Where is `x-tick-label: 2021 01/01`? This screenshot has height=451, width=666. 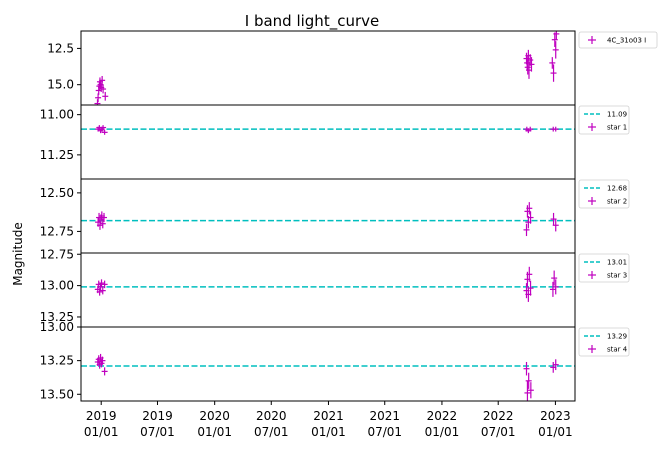 x-tick-label: 2021 01/01 is located at coordinates (328, 424).